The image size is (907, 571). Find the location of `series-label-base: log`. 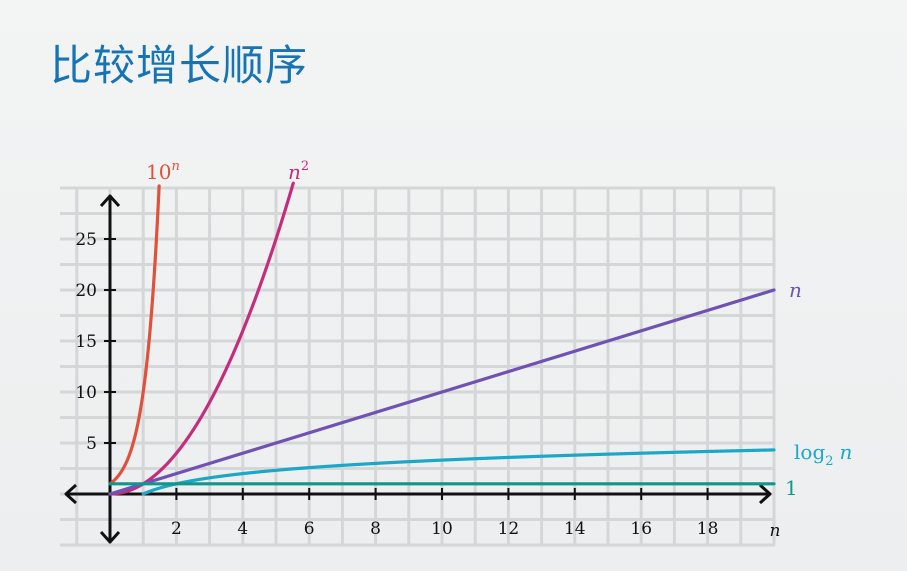

series-label-base: log is located at coordinates (809, 452).